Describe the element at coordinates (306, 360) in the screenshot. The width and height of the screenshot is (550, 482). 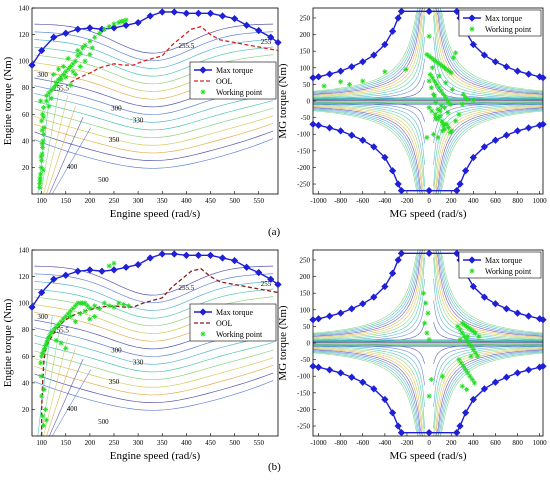
I see `y-tick-label: -50` at that location.